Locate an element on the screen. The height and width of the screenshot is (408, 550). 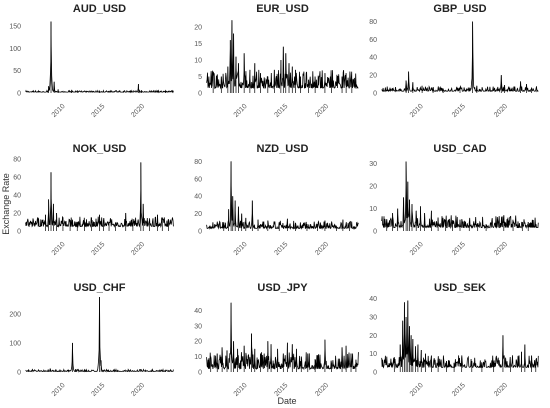
panel-title: EUR_USD is located at coordinates (282, 9).